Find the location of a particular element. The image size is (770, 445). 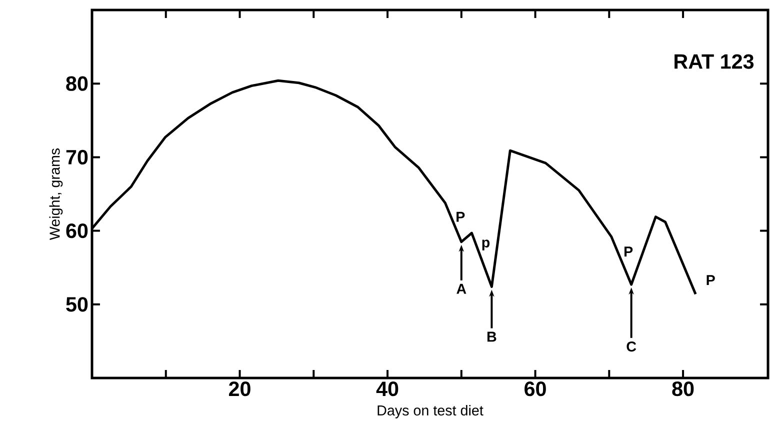

x-axis-title: Days on test diet is located at coordinates (431, 411).